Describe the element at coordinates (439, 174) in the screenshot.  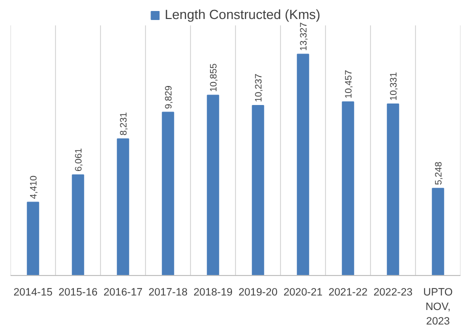
I see `data-label: 5,248` at that location.